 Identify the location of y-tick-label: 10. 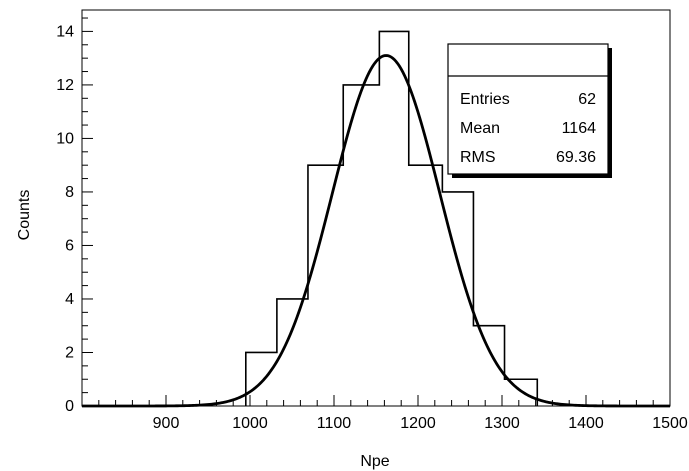
(65, 138).